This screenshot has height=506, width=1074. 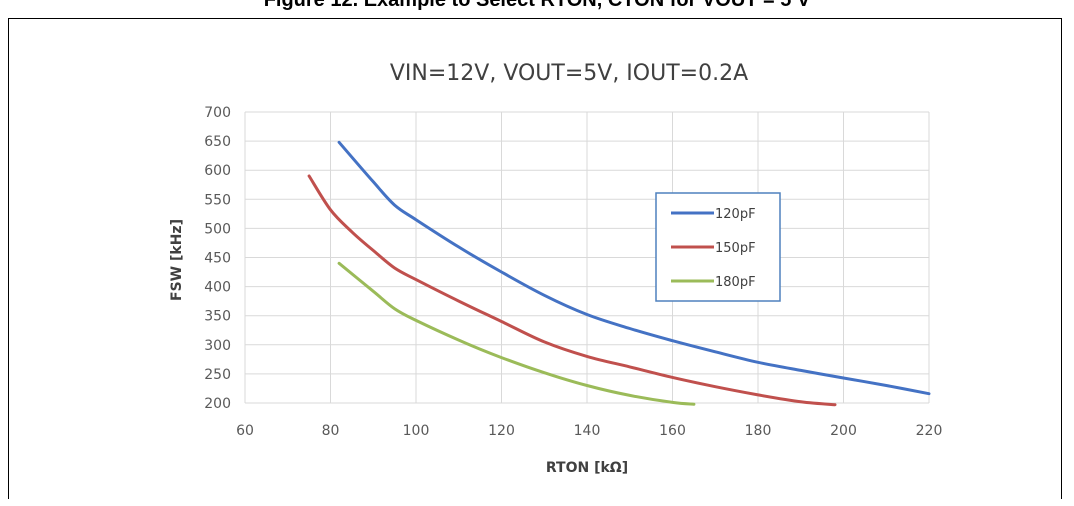 What do you see at coordinates (217, 142) in the screenshot?
I see `y-tick-label: 650` at bounding box center [217, 142].